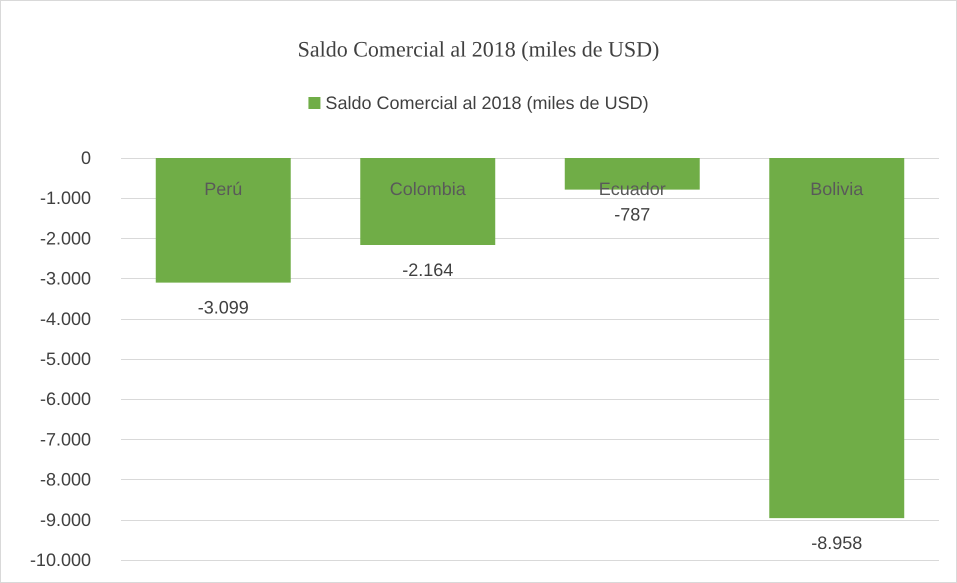  What do you see at coordinates (65, 278) in the screenshot?
I see `y-tick-label: -3.000` at bounding box center [65, 278].